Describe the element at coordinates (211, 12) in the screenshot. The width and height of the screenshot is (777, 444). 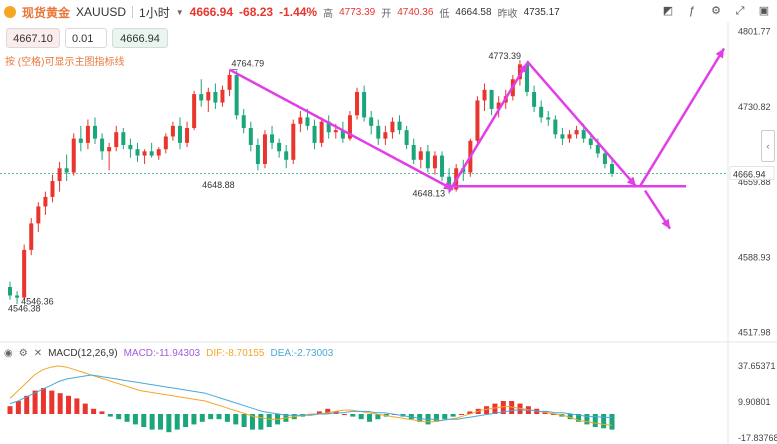
I see `last-price: 4666.94` at that location.